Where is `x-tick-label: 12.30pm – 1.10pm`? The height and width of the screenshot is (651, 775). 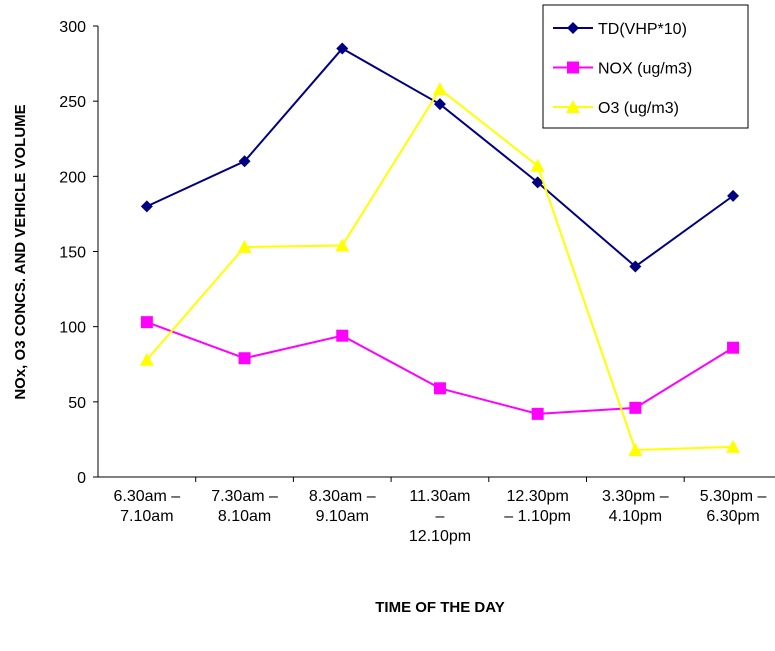
x-tick-label: 12.30pm – 1.10pm is located at coordinates (537, 506).